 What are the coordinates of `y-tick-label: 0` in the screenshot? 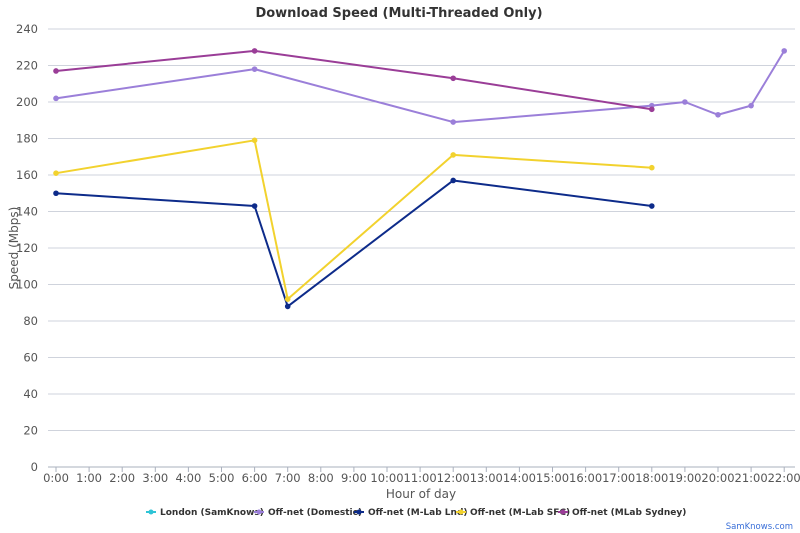 It's located at (34, 467).